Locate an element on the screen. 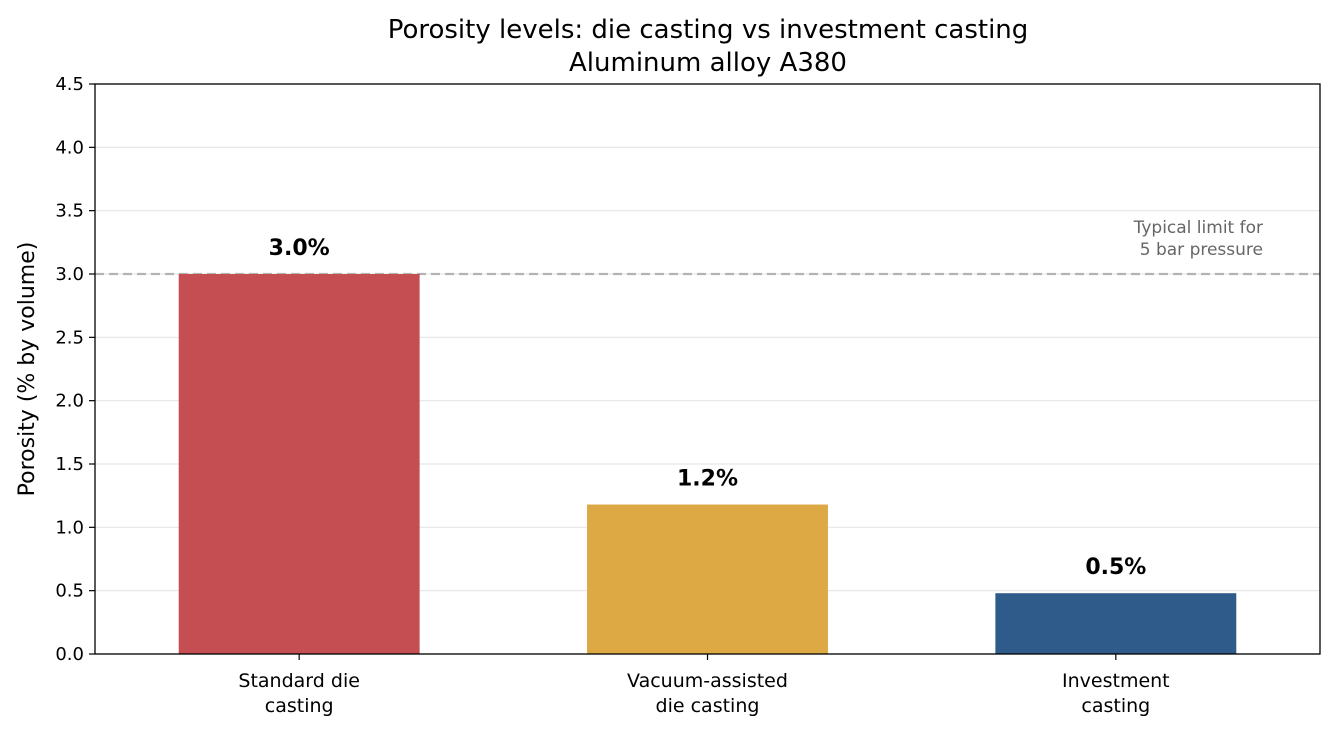  y-tick-label: 0.5 is located at coordinates (69, 591).